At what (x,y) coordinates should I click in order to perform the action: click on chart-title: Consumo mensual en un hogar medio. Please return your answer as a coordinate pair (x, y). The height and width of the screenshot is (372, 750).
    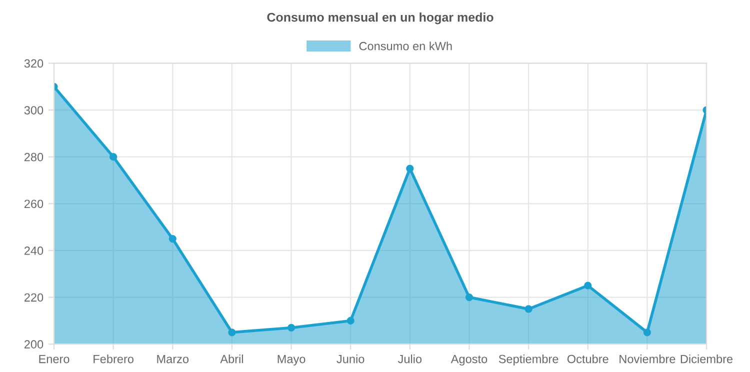
    Looking at the image, I should click on (380, 18).